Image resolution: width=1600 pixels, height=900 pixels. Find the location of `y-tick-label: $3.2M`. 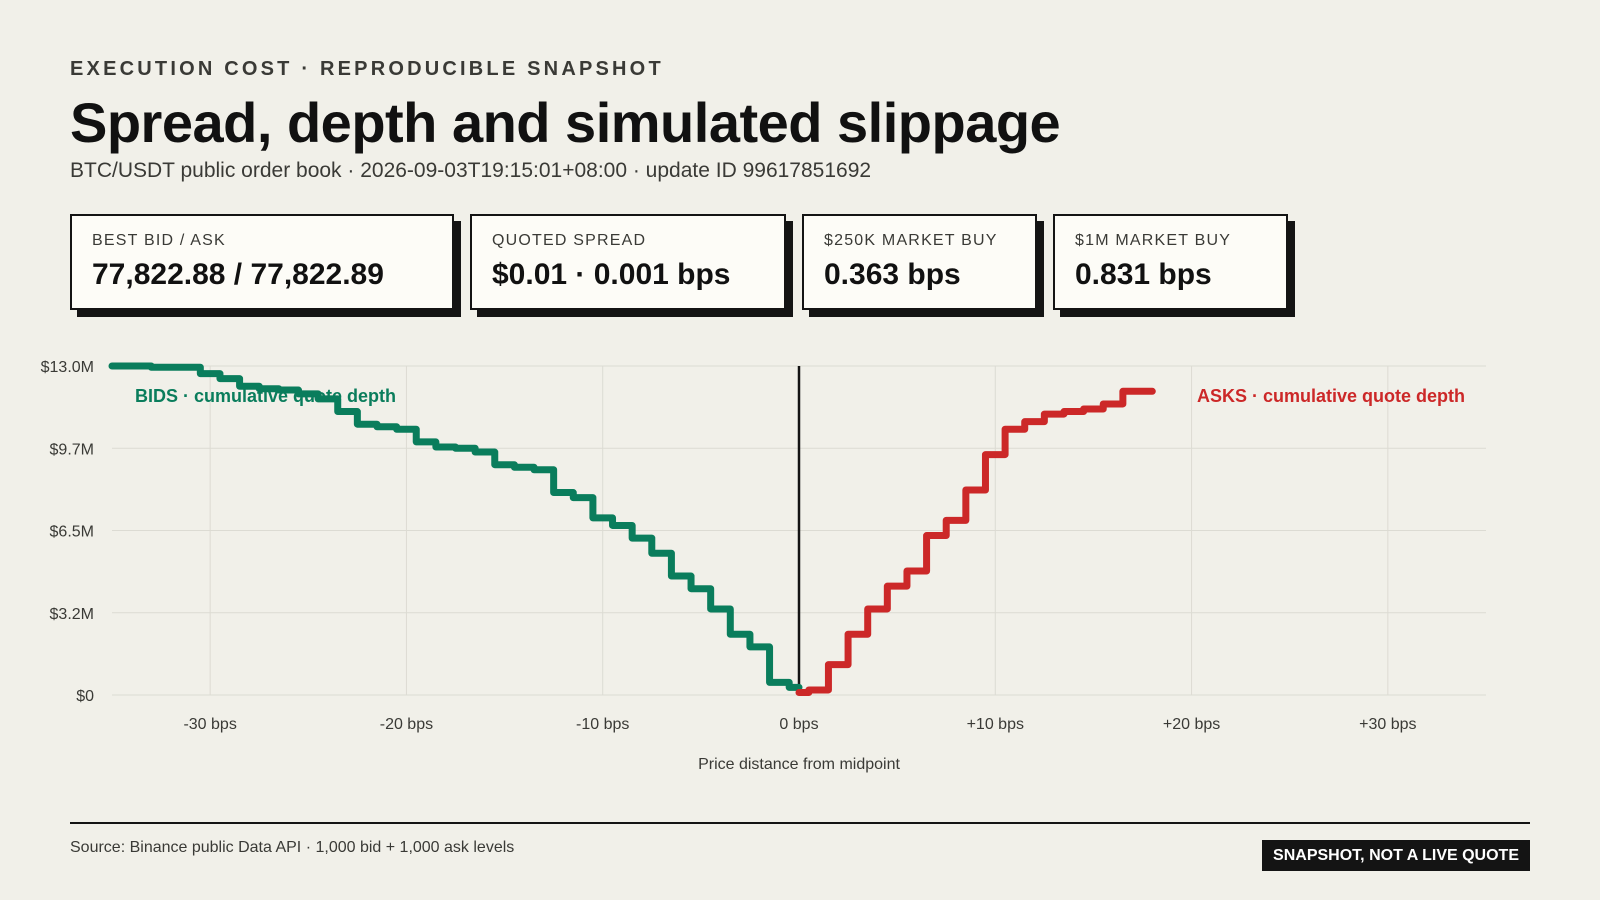

y-tick-label: $3.2M is located at coordinates (72, 614).